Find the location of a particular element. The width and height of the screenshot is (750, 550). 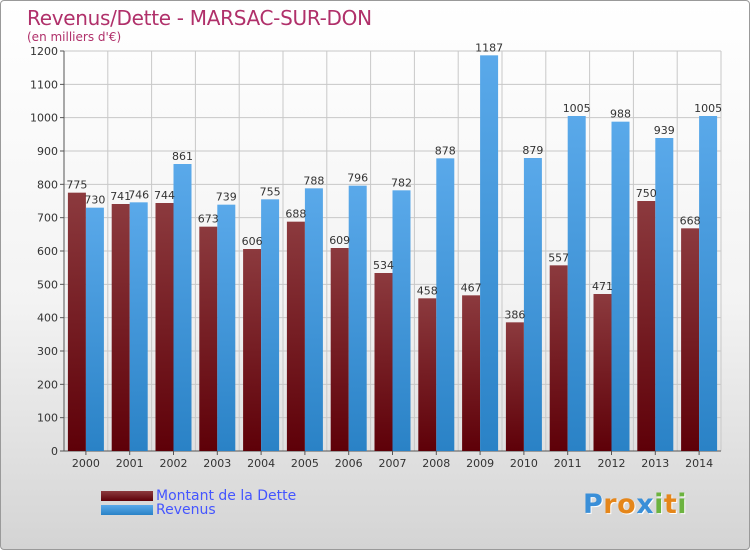

y-tick-label: 1000 is located at coordinates (44, 118).